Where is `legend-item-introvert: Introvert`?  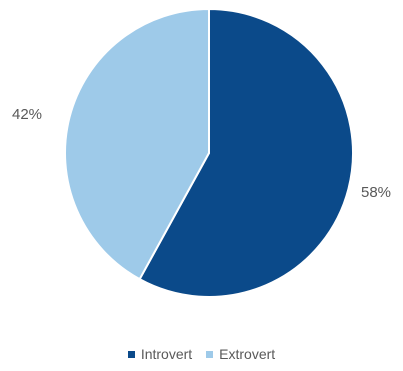
legend-item-introvert: Introvert is located at coordinates (160, 354).